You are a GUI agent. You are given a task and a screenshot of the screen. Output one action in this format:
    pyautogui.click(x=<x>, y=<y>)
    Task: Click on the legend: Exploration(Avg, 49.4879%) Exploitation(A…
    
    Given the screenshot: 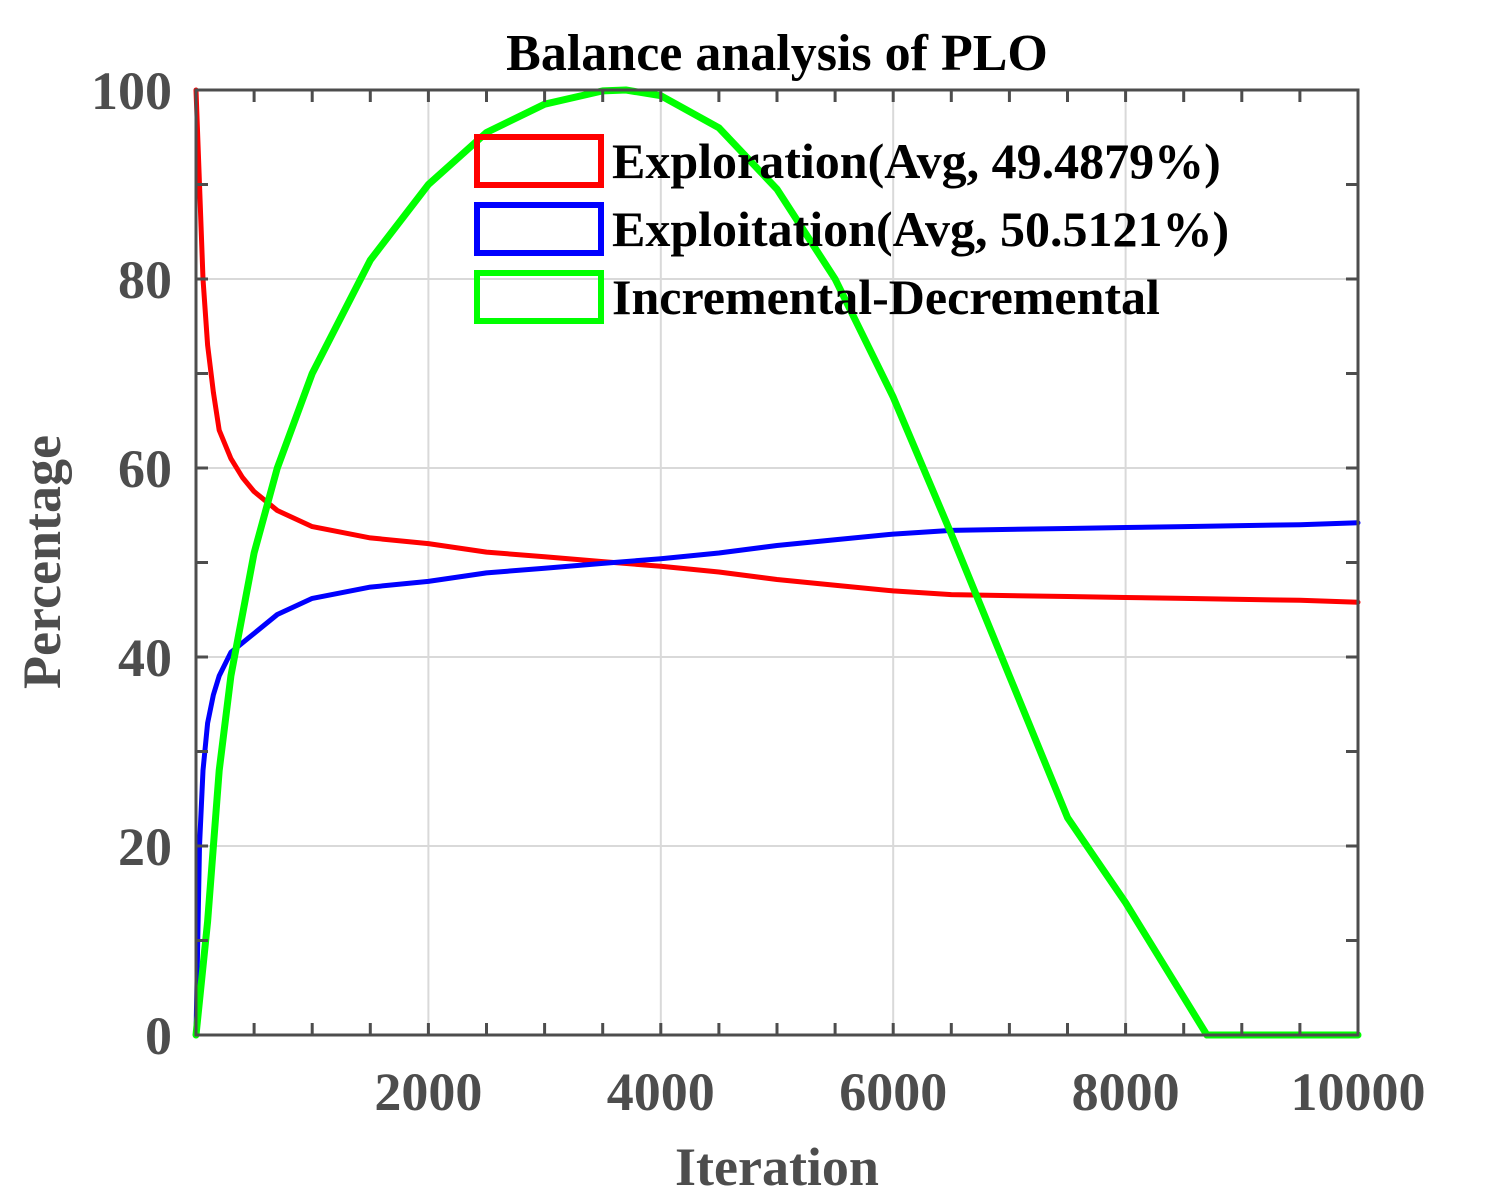 What is the action you would take?
    pyautogui.click(x=851, y=229)
    